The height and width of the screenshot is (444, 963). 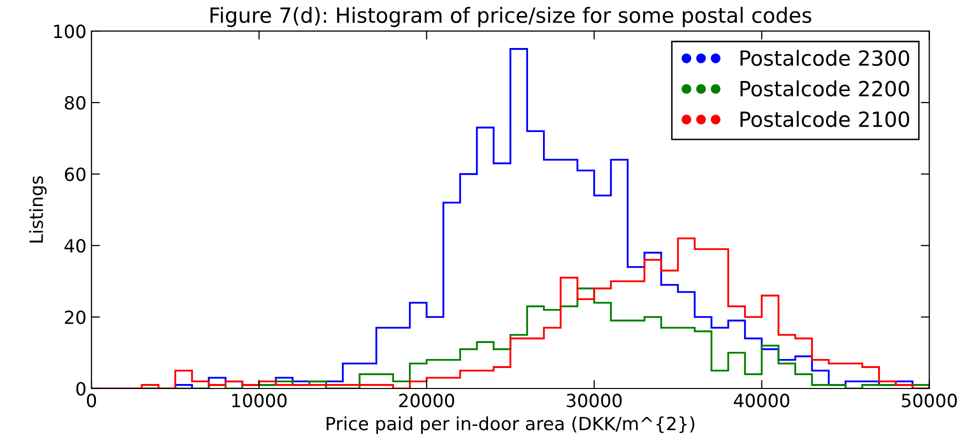 I want to click on legend-label: Postalcode 2200, so click(x=825, y=88).